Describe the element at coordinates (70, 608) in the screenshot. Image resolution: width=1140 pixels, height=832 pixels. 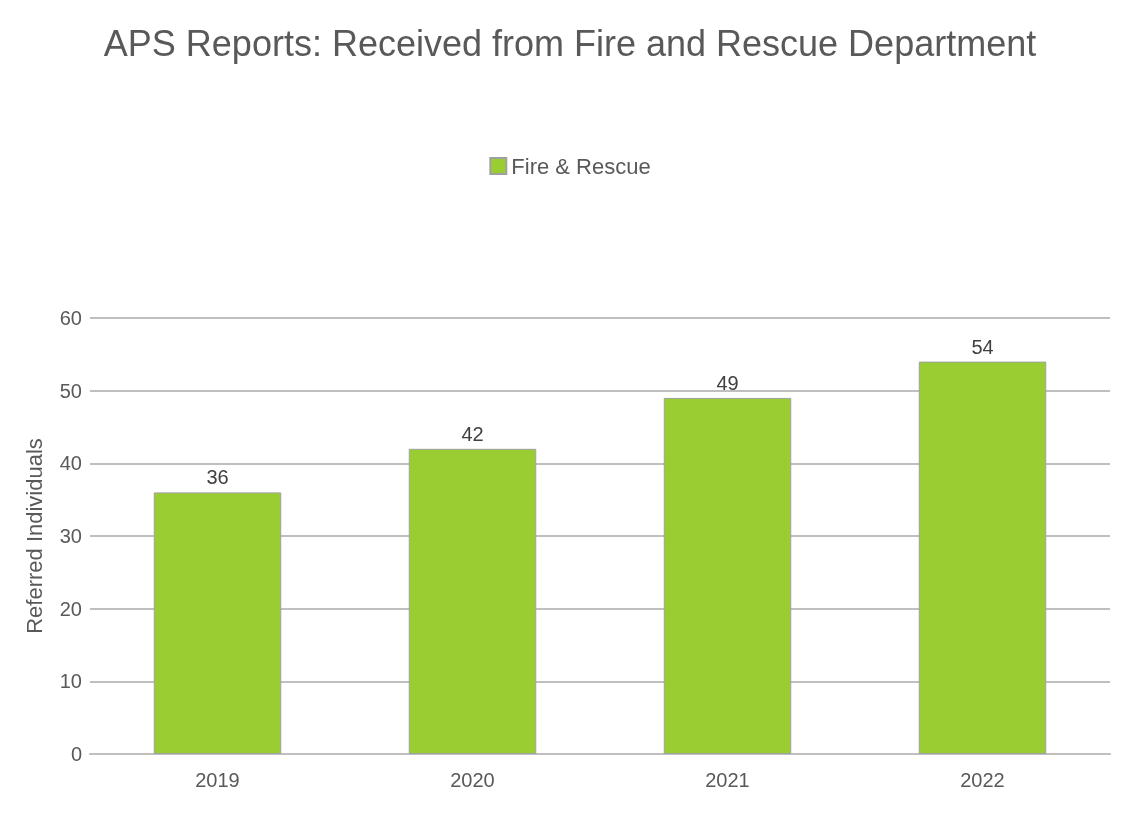
I see `y-tick-label: 20` at that location.